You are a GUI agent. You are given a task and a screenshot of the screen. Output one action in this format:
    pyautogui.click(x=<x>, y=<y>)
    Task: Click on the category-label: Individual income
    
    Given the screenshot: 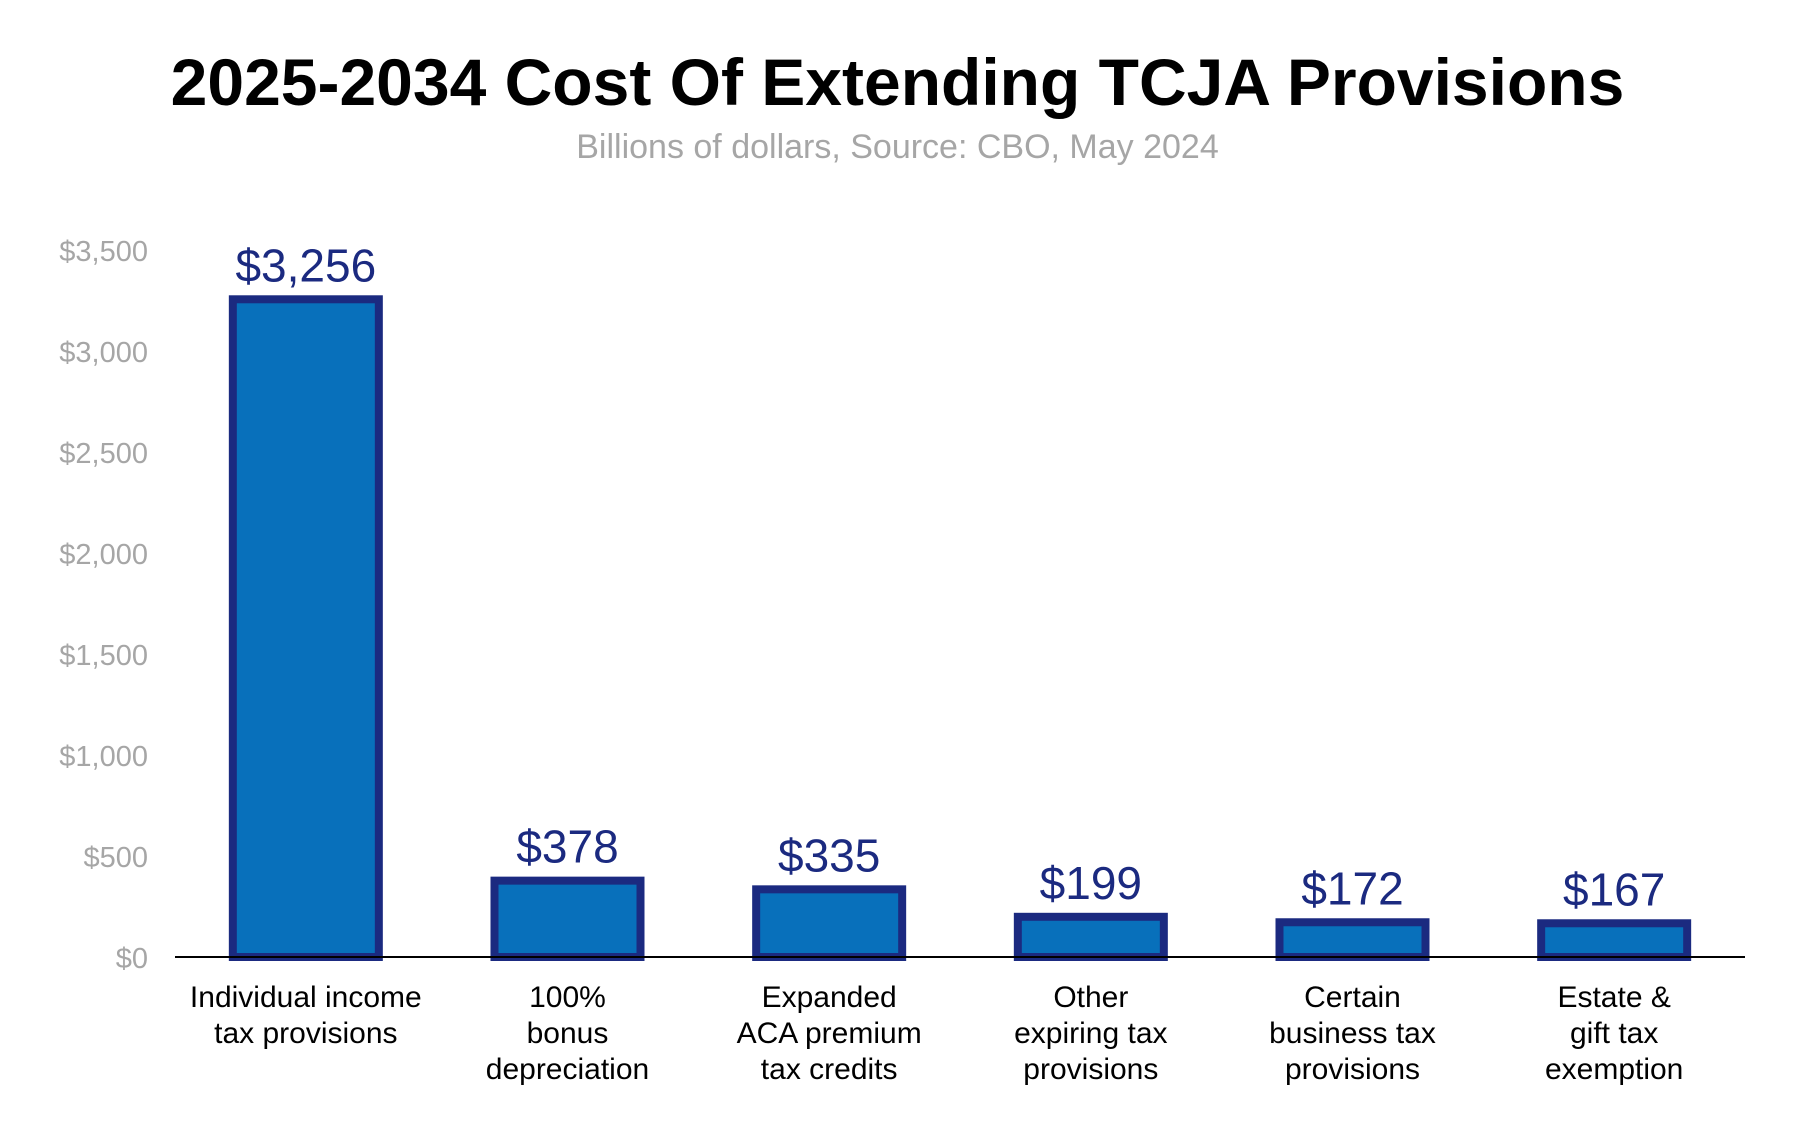 What is the action you would take?
    pyautogui.click(x=306, y=997)
    